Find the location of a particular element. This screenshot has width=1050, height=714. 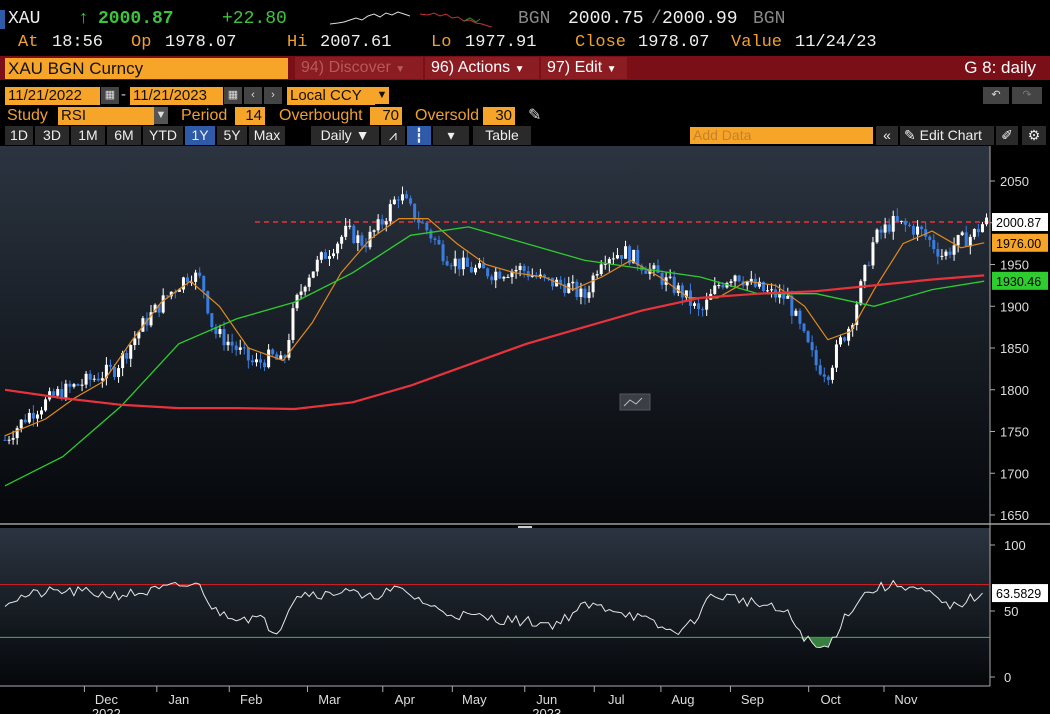

ticker: XAU is located at coordinates (24, 19).